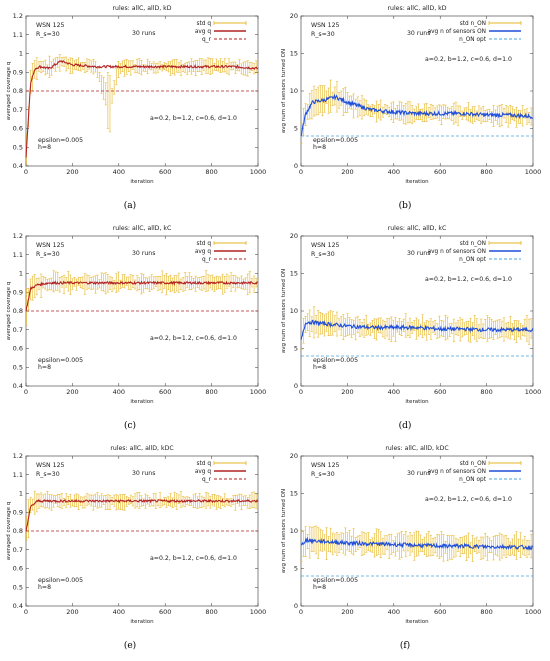  What do you see at coordinates (473, 260) in the screenshot?
I see `legend-label: n_ON opt` at bounding box center [473, 260].